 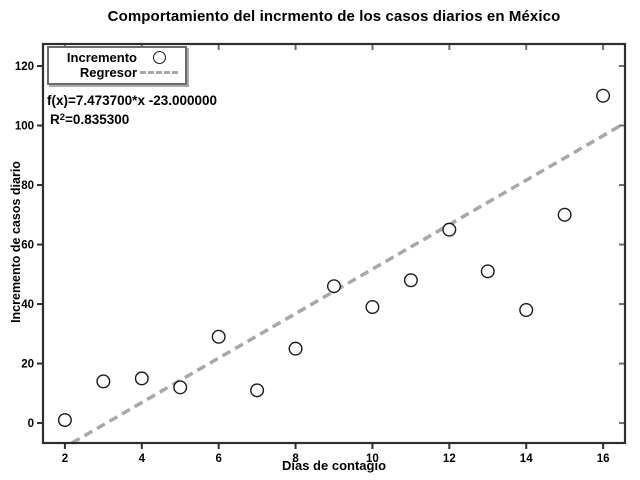 I want to click on x-tick-label: 16, so click(x=603, y=459).